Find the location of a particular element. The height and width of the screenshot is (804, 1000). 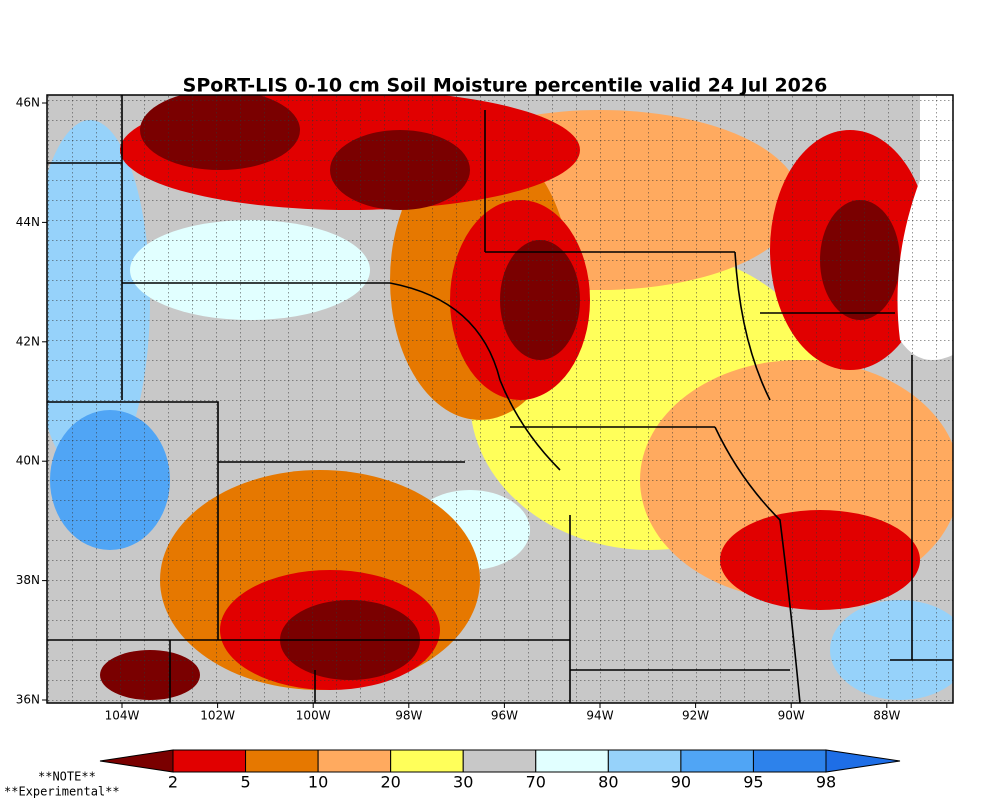

colorbar-label: 70 is located at coordinates (536, 782).